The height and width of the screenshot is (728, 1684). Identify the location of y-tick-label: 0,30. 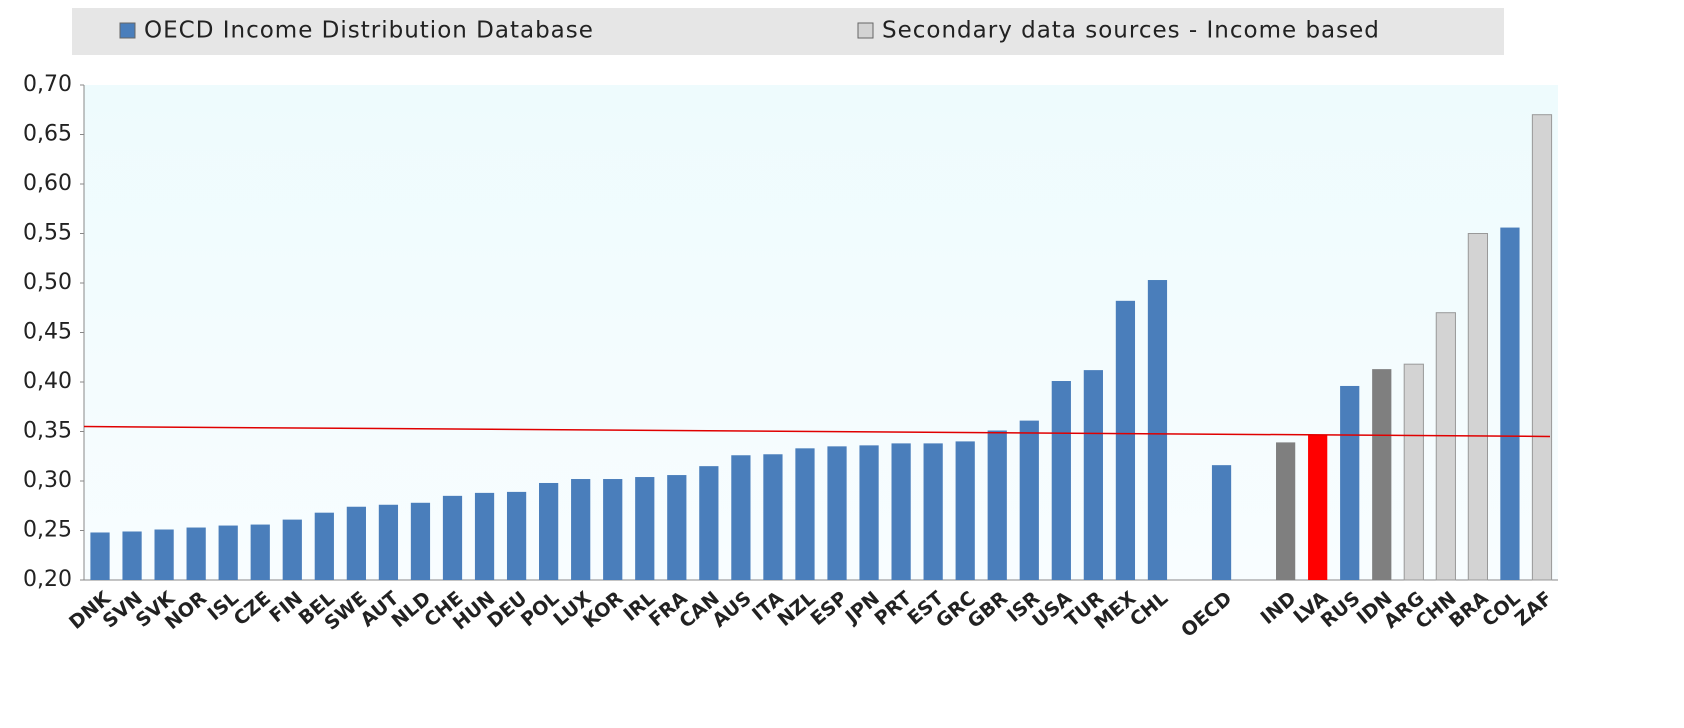
(47, 480).